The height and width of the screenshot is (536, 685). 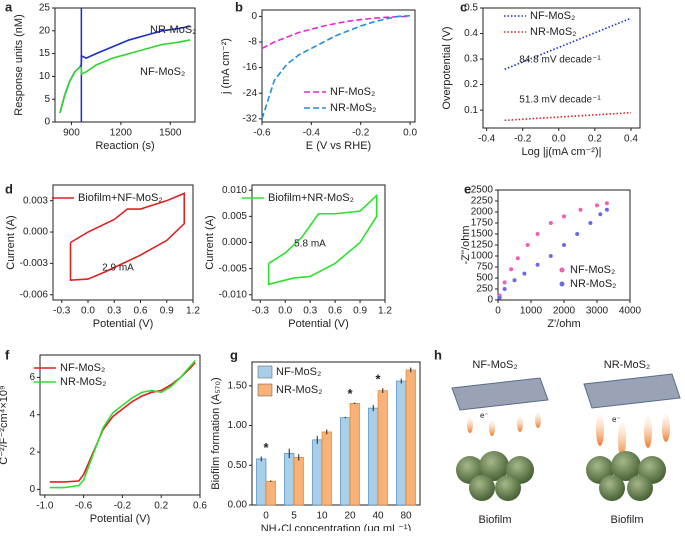 What do you see at coordinates (595, 139) in the screenshot?
I see `x-tick-label: 0.2` at bounding box center [595, 139].